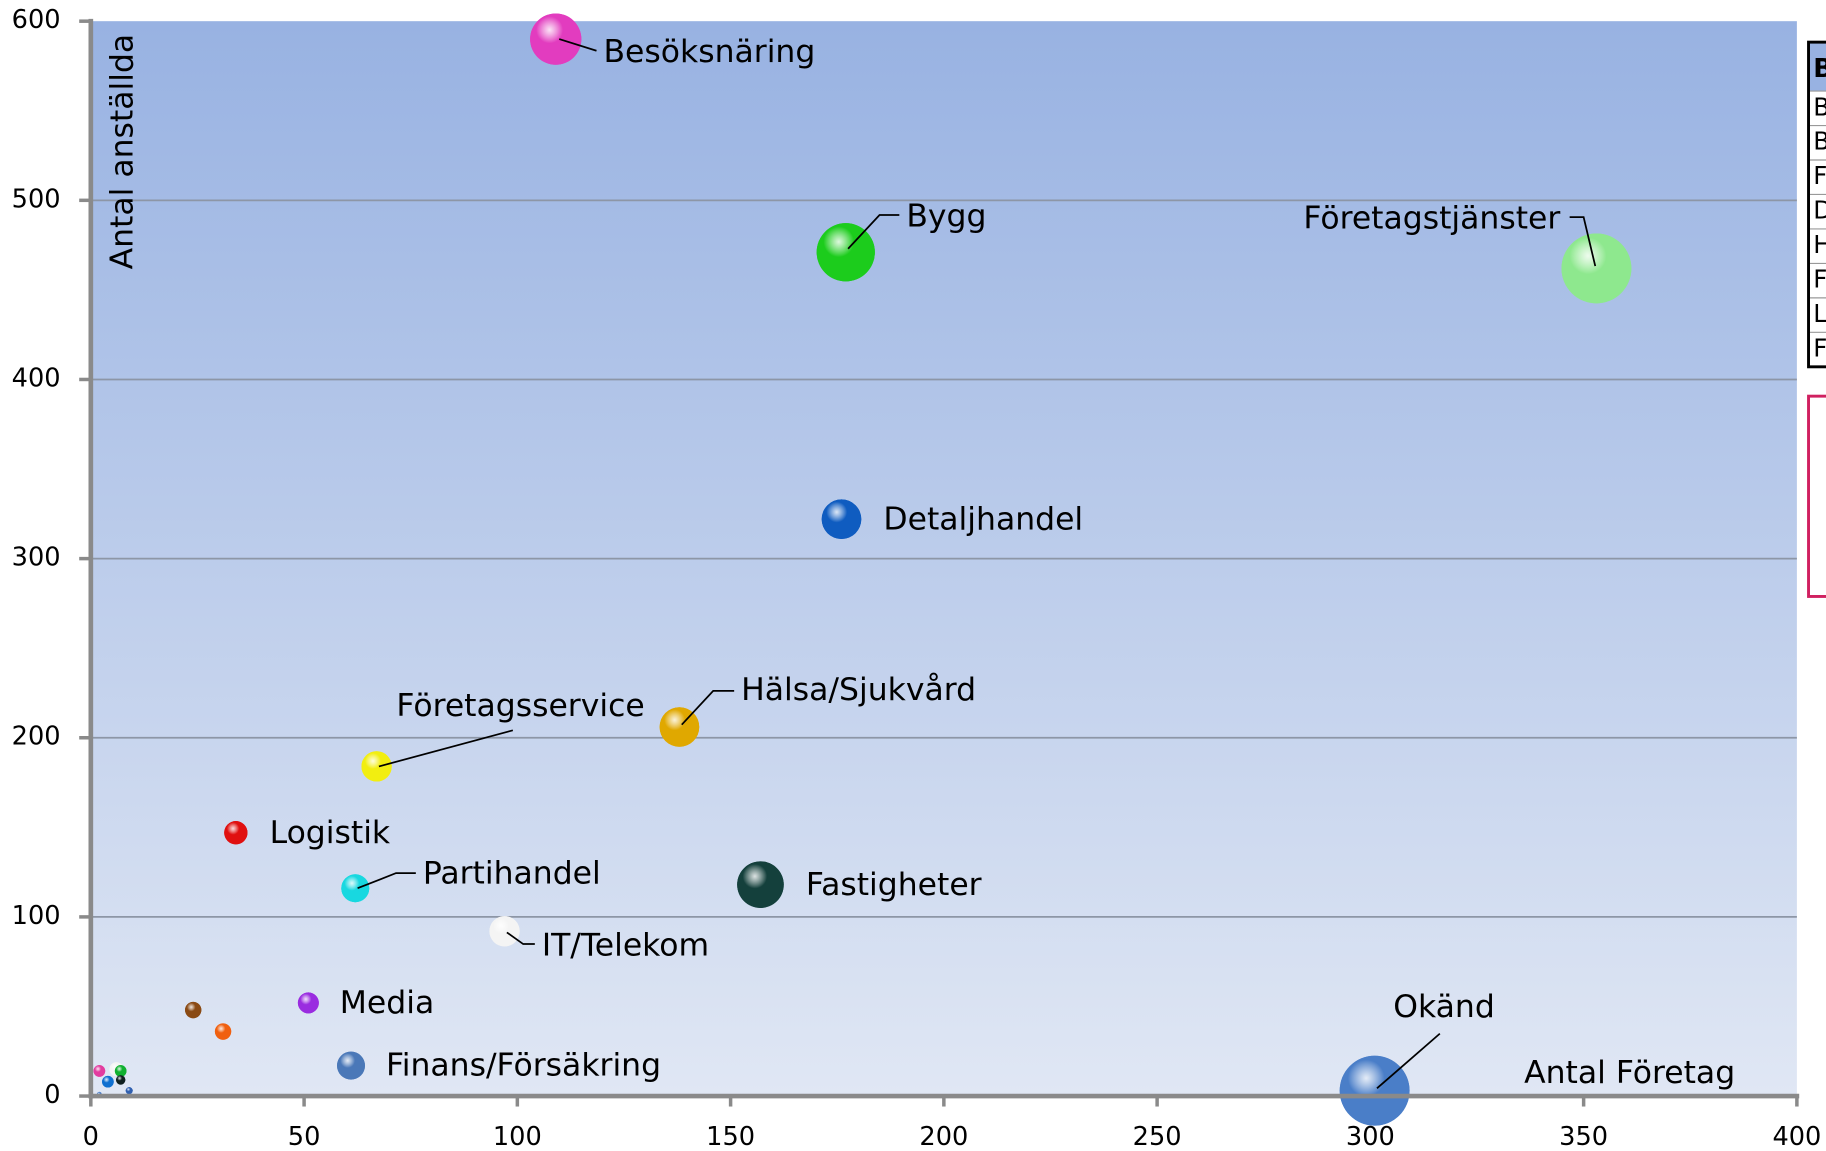  Describe the element at coordinates (1370, 1136) in the screenshot. I see `x-tick-label: 300` at that location.